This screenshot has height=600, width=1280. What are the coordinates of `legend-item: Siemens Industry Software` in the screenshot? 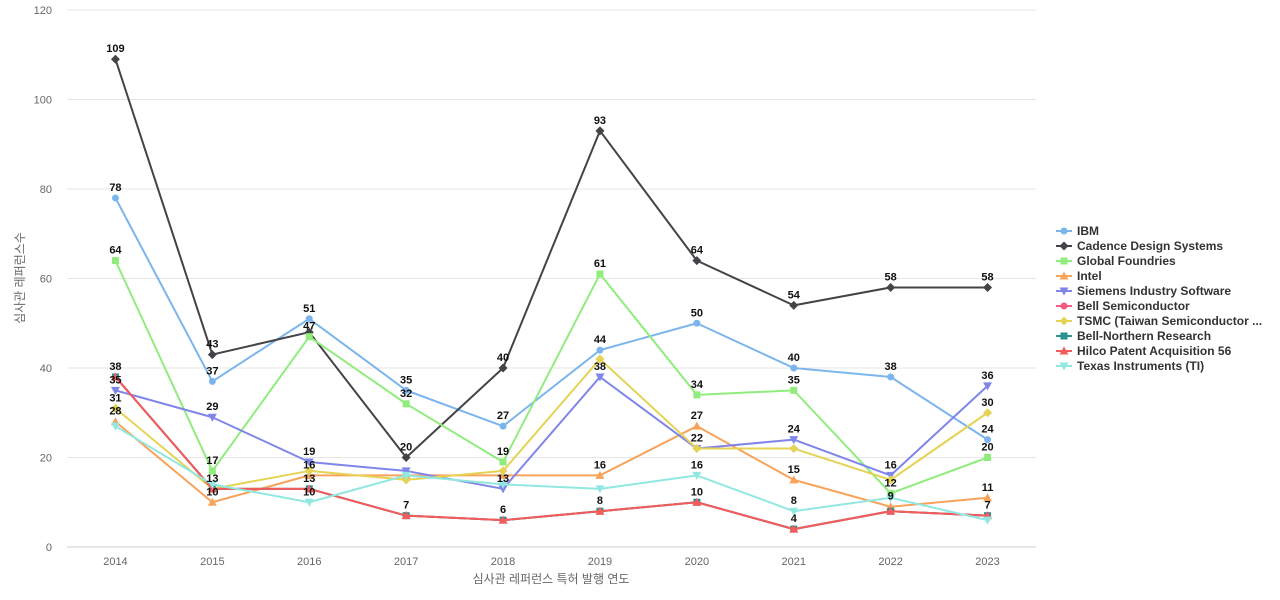 It's located at (1143, 291).